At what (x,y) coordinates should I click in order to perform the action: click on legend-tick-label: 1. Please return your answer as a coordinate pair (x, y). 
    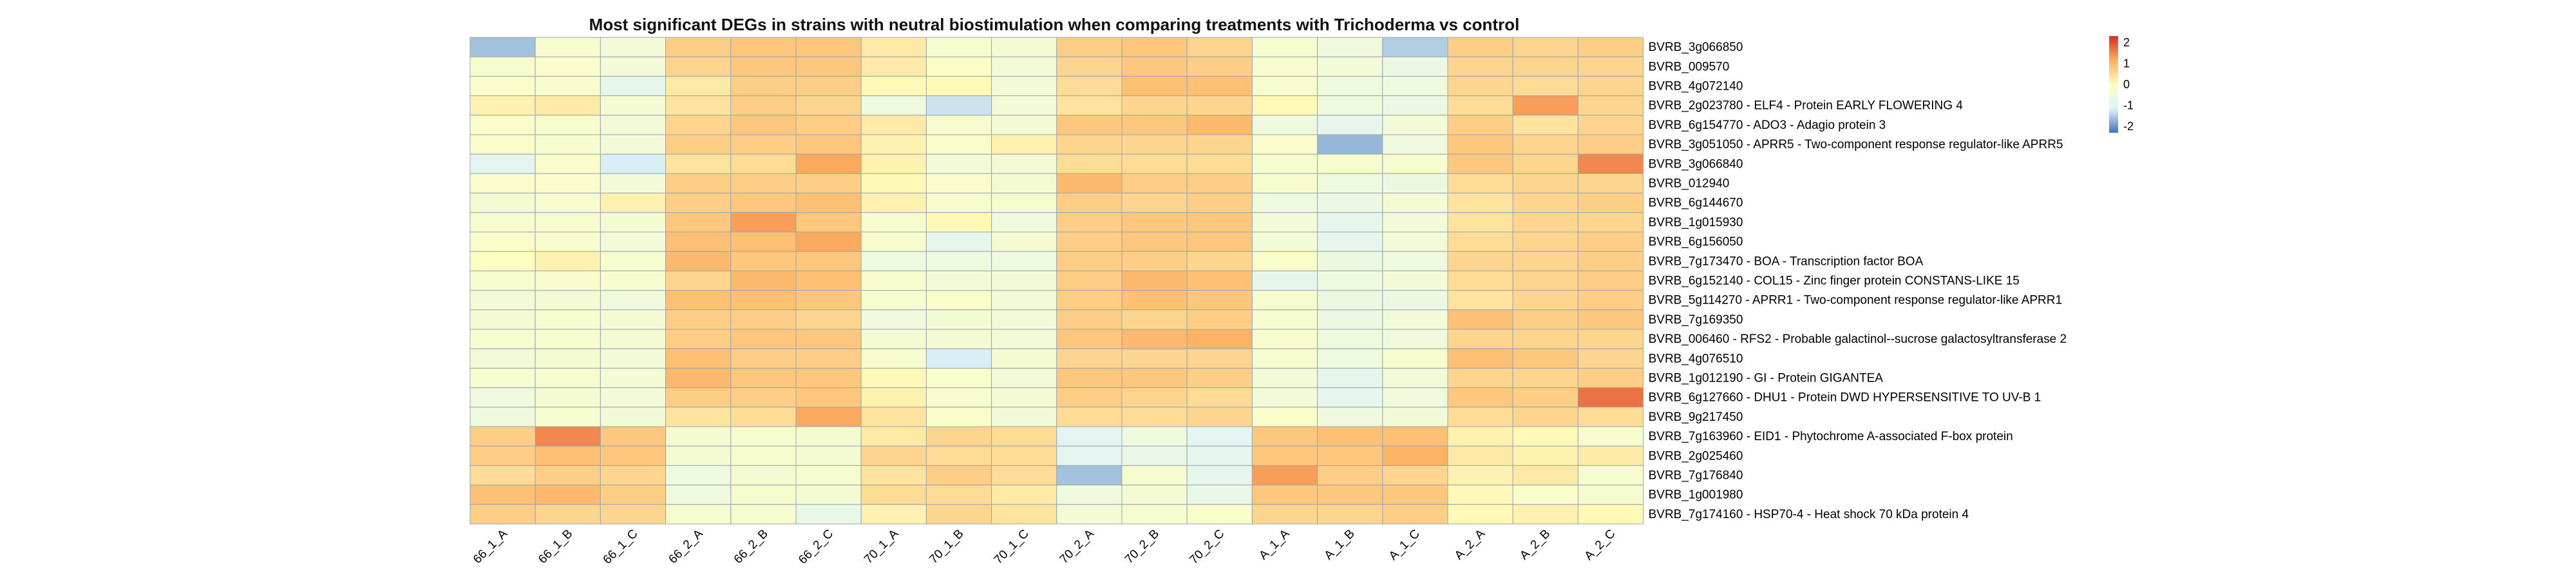
    Looking at the image, I should click on (2126, 63).